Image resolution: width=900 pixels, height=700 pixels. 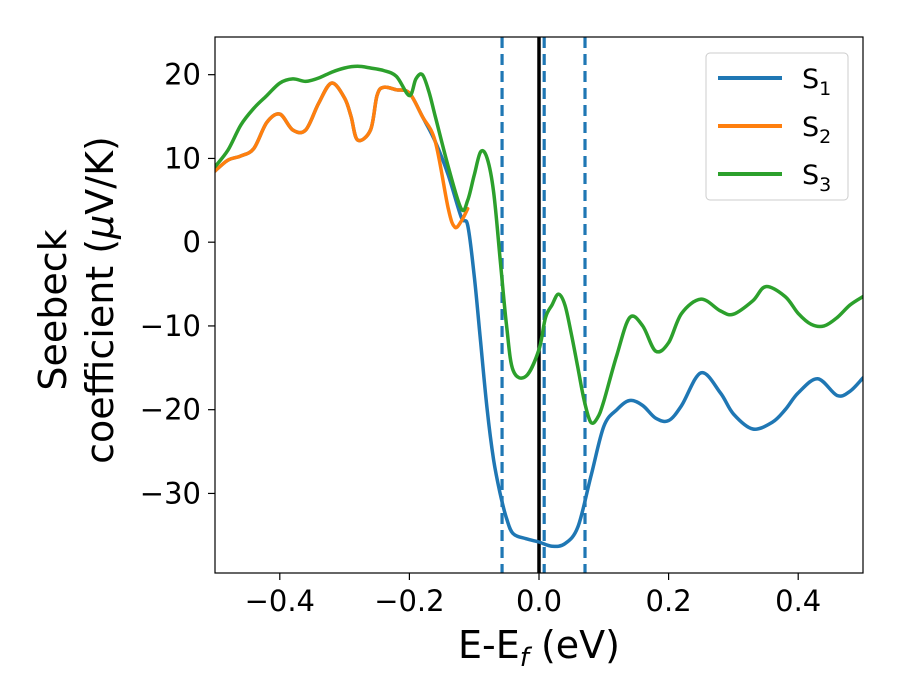 What do you see at coordinates (816, 82) in the screenshot?
I see `legend-label-s1: S1` at bounding box center [816, 82].